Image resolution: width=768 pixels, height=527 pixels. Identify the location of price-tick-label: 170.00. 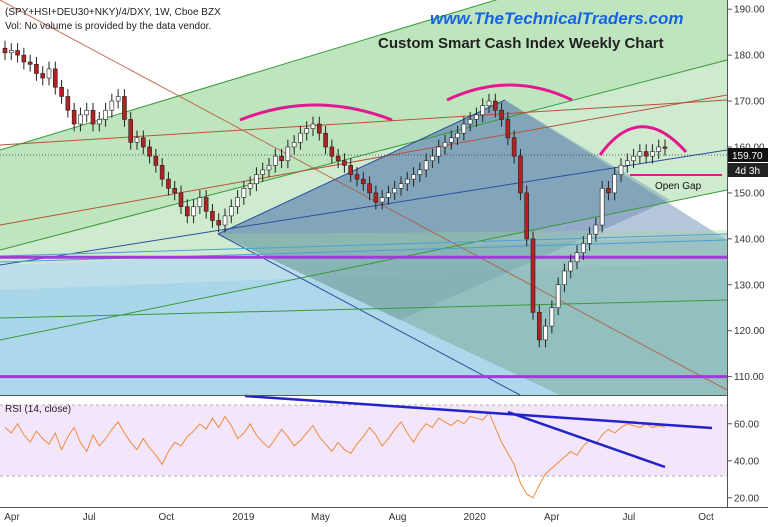
(749, 102).